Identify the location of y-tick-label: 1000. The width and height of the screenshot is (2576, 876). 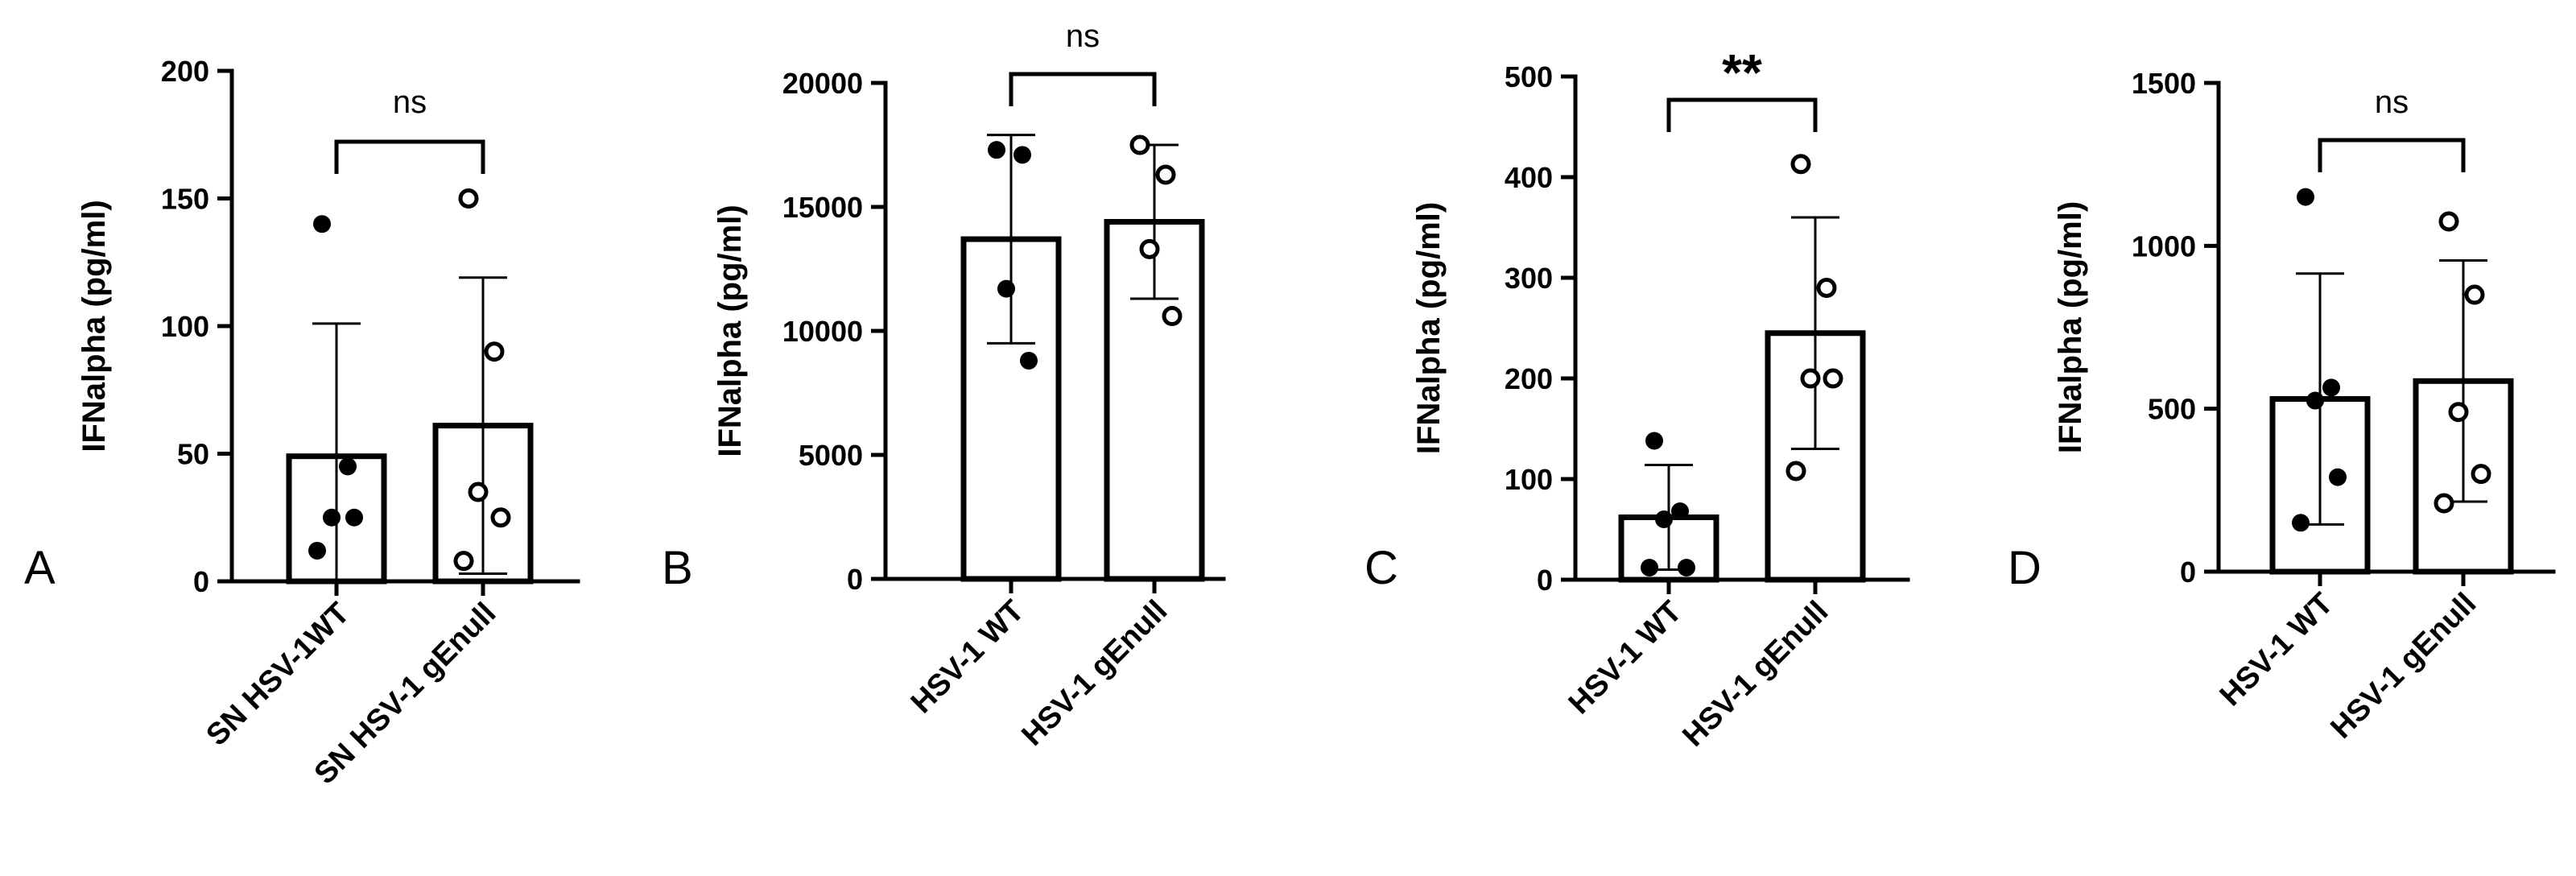
(2164, 245).